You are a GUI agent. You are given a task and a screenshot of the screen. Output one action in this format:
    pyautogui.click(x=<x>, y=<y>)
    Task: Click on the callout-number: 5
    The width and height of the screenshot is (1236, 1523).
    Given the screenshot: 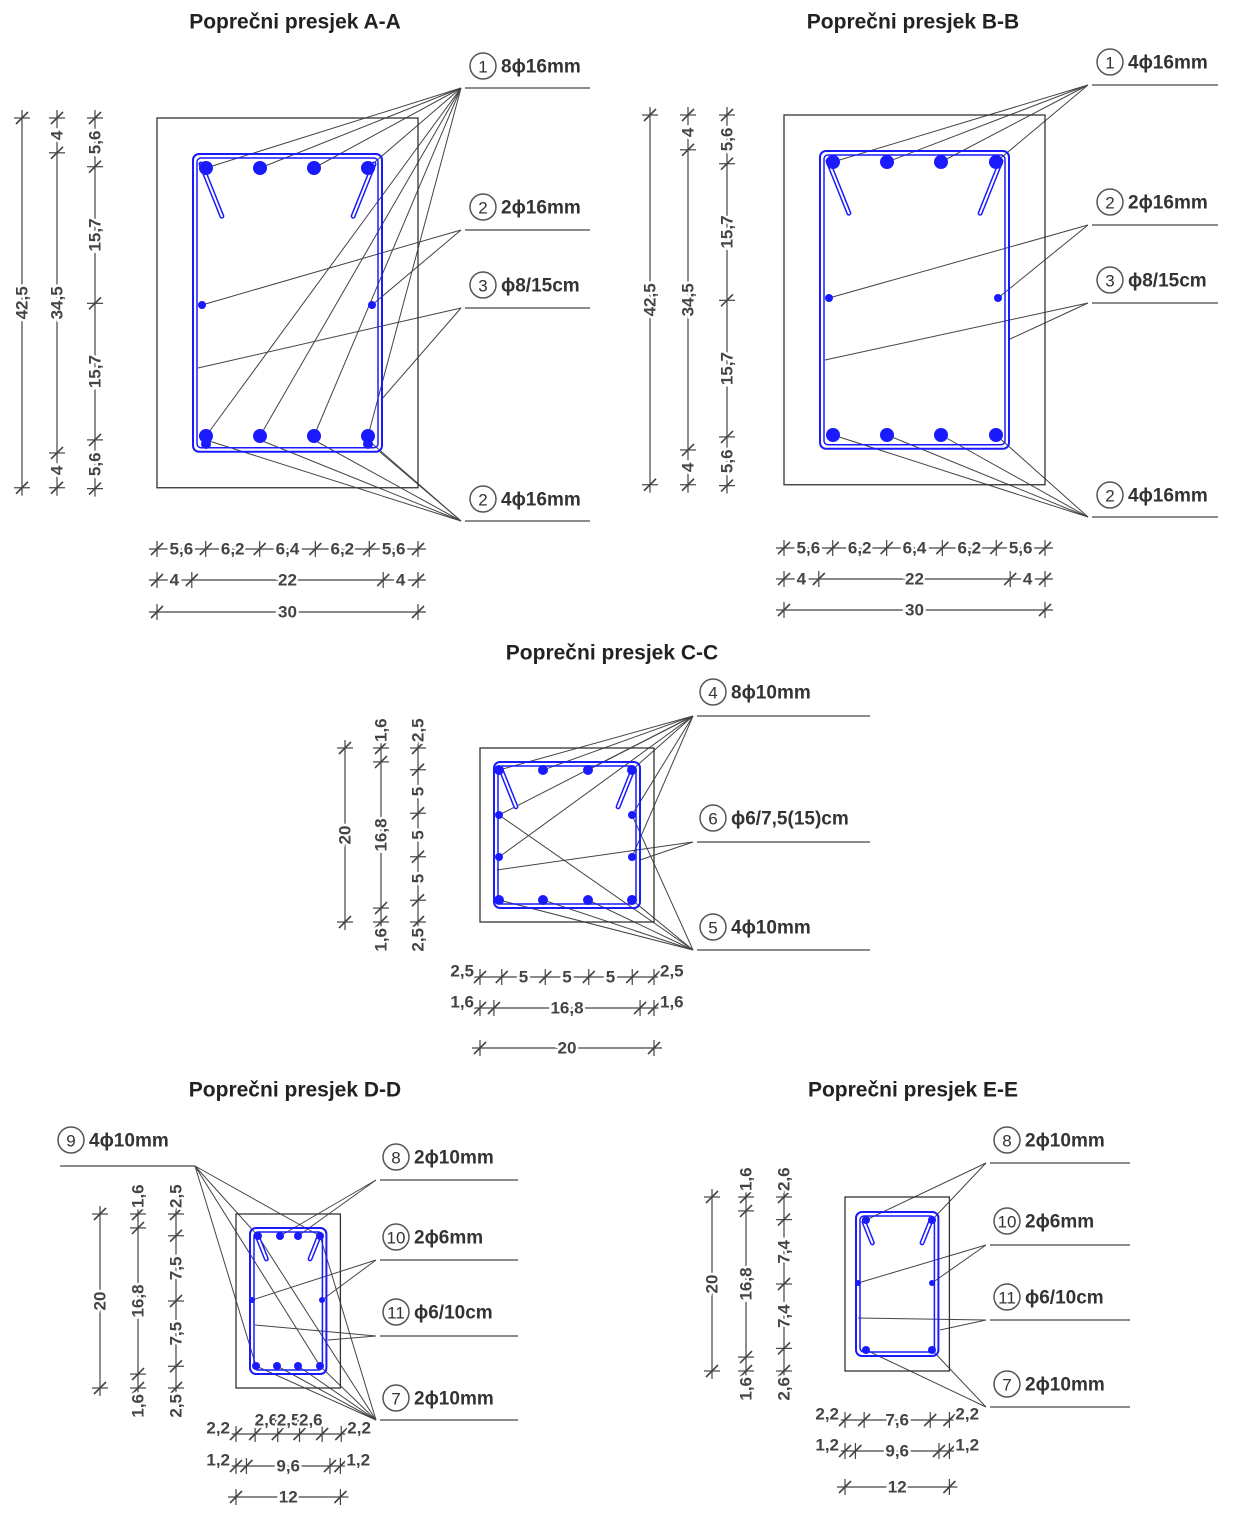 What is the action you would take?
    pyautogui.click(x=712, y=928)
    